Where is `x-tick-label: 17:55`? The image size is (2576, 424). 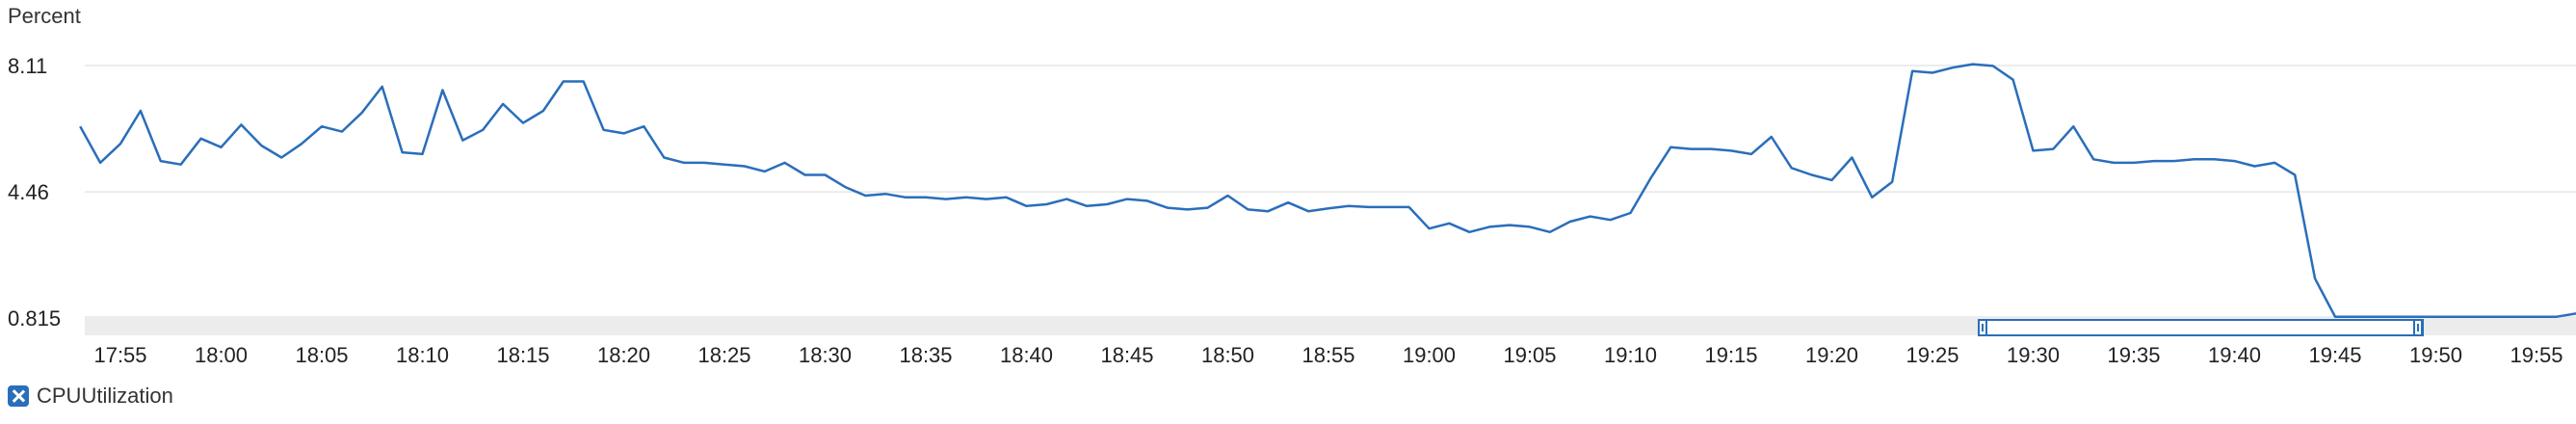
x-tick-label: 17:55 is located at coordinates (120, 355).